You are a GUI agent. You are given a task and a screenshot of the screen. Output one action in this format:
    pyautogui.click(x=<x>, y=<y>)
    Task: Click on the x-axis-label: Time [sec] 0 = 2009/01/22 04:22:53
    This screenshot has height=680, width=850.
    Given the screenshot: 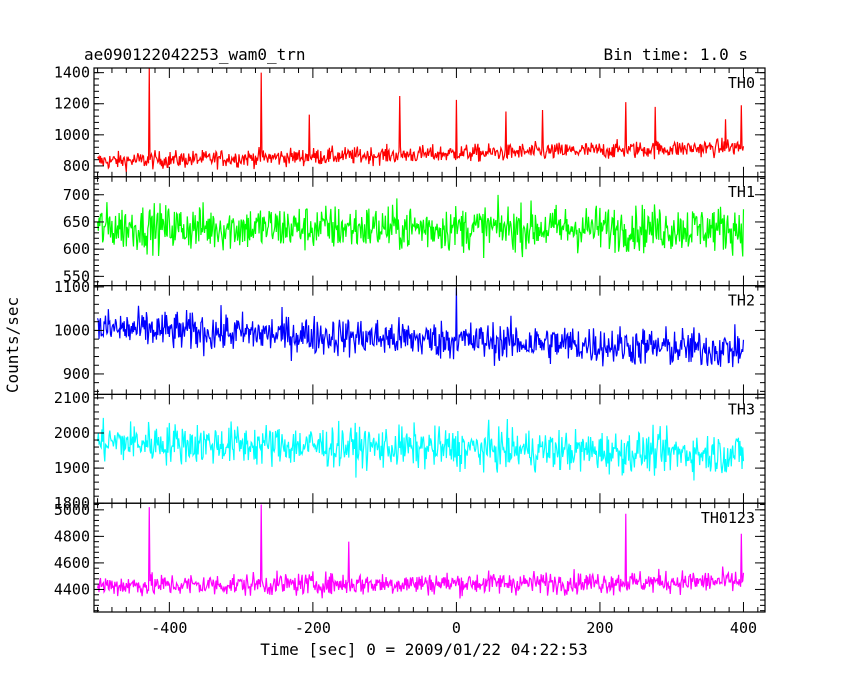 What is the action you would take?
    pyautogui.click(x=424, y=649)
    